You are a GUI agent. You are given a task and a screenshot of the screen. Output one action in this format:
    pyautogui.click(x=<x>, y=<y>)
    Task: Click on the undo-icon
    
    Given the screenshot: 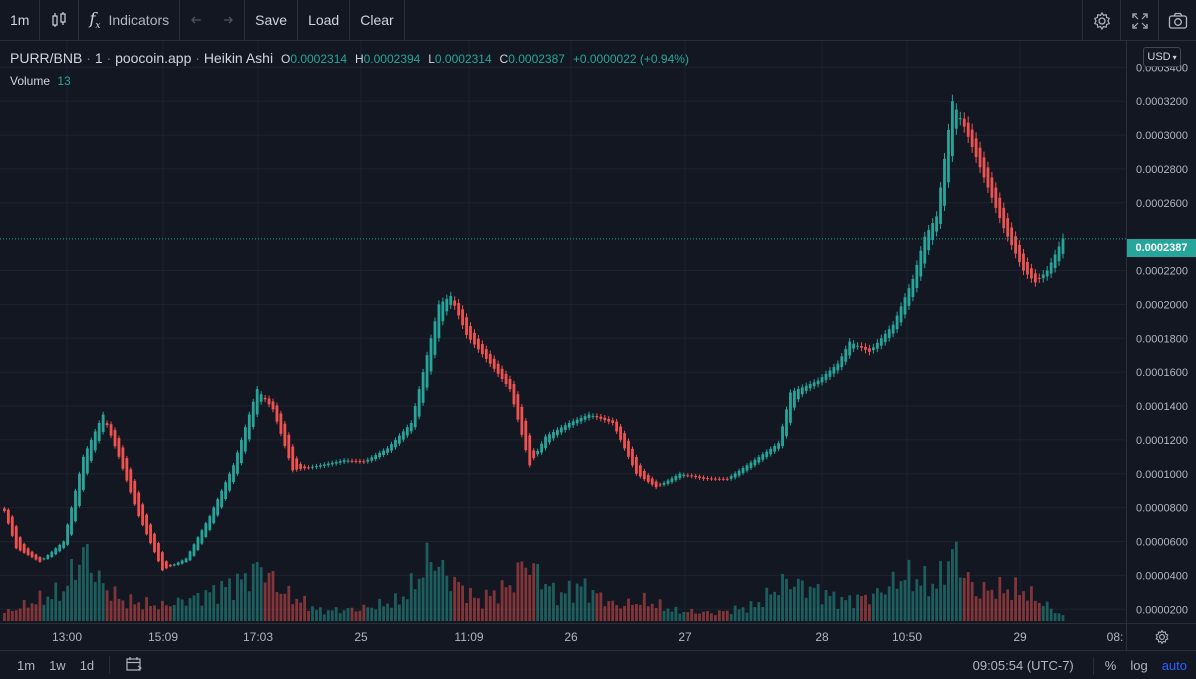 What is the action you would take?
    pyautogui.click(x=196, y=20)
    